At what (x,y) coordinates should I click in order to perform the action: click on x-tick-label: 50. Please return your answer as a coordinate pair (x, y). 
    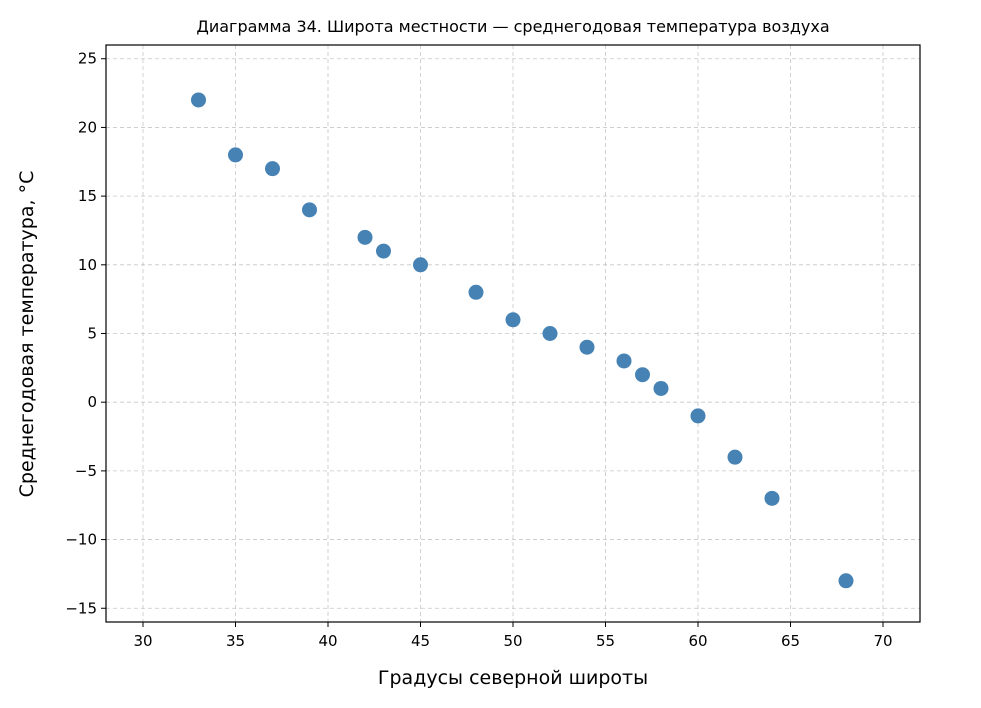
    Looking at the image, I should click on (512, 641).